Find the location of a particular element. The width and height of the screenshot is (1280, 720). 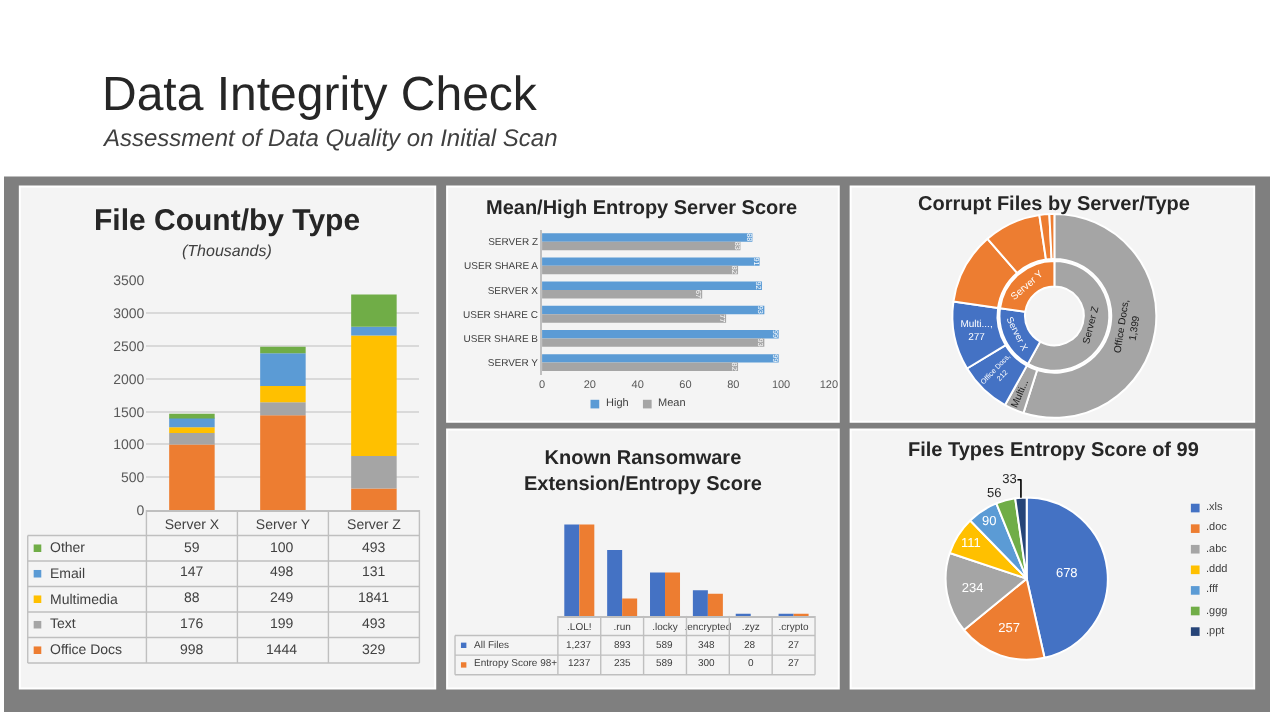

chart-title: File Count/by Type is located at coordinates (227, 221).